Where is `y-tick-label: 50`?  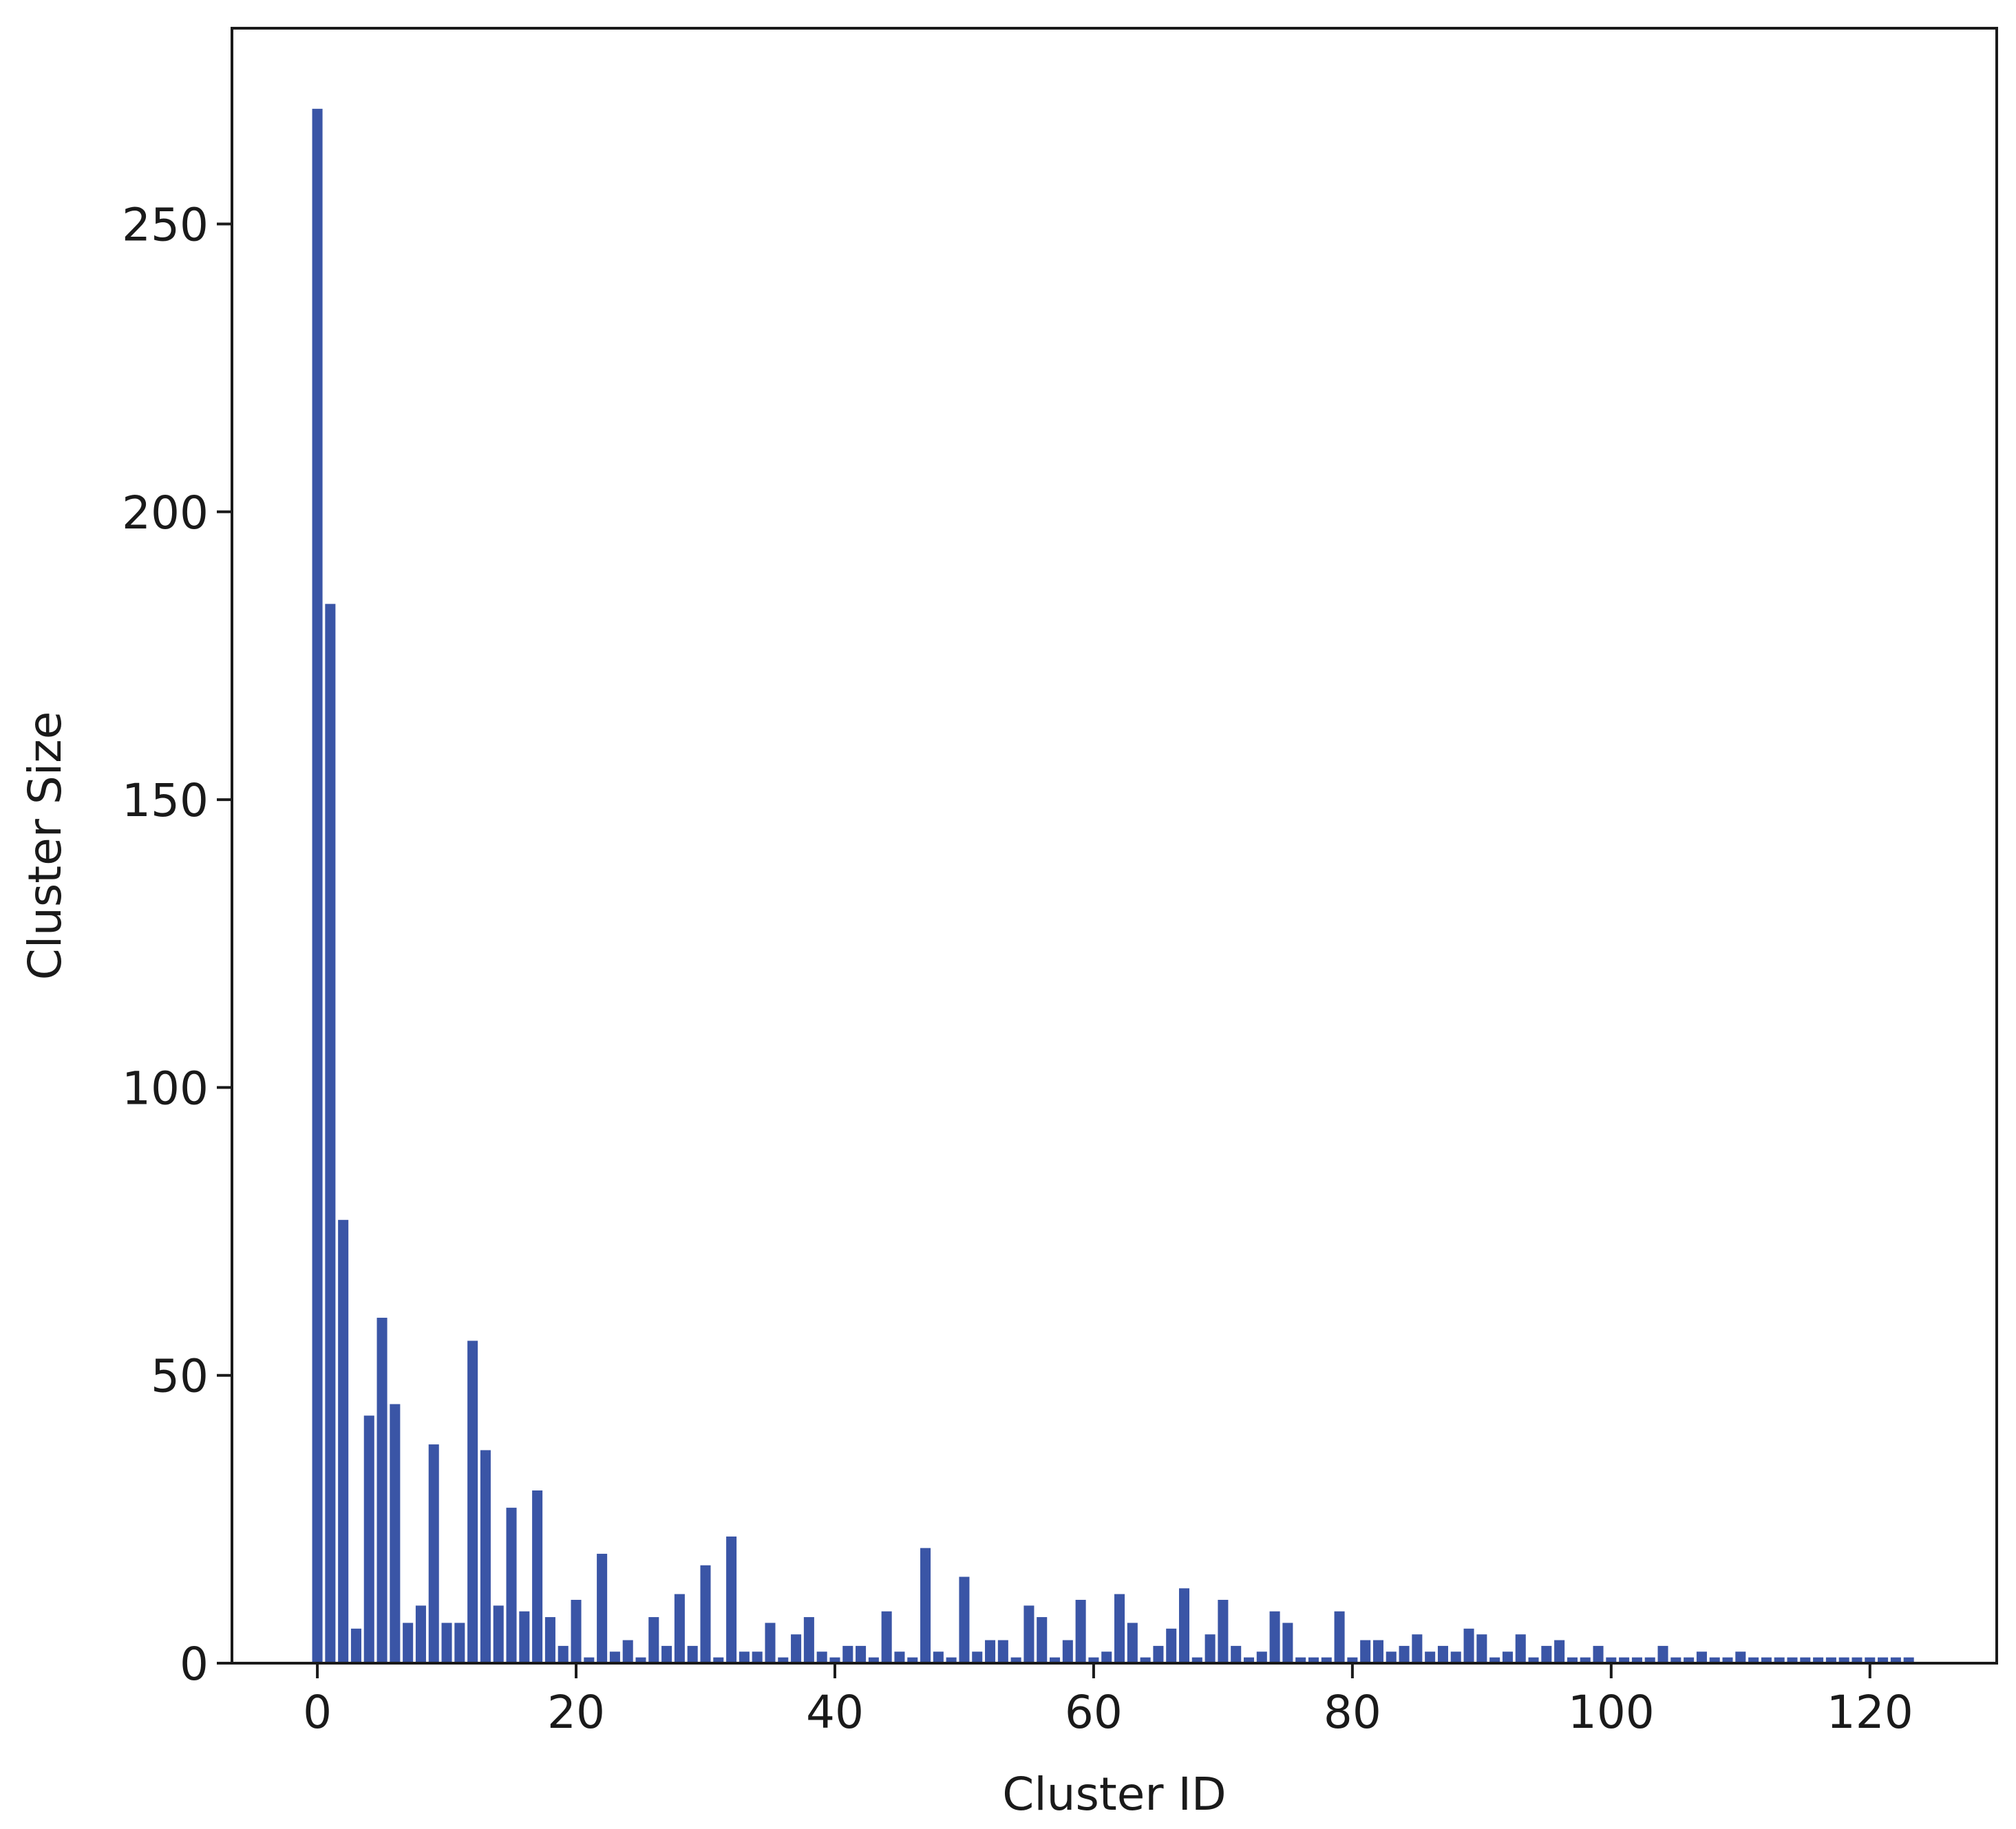
y-tick-label: 50 is located at coordinates (180, 1376).